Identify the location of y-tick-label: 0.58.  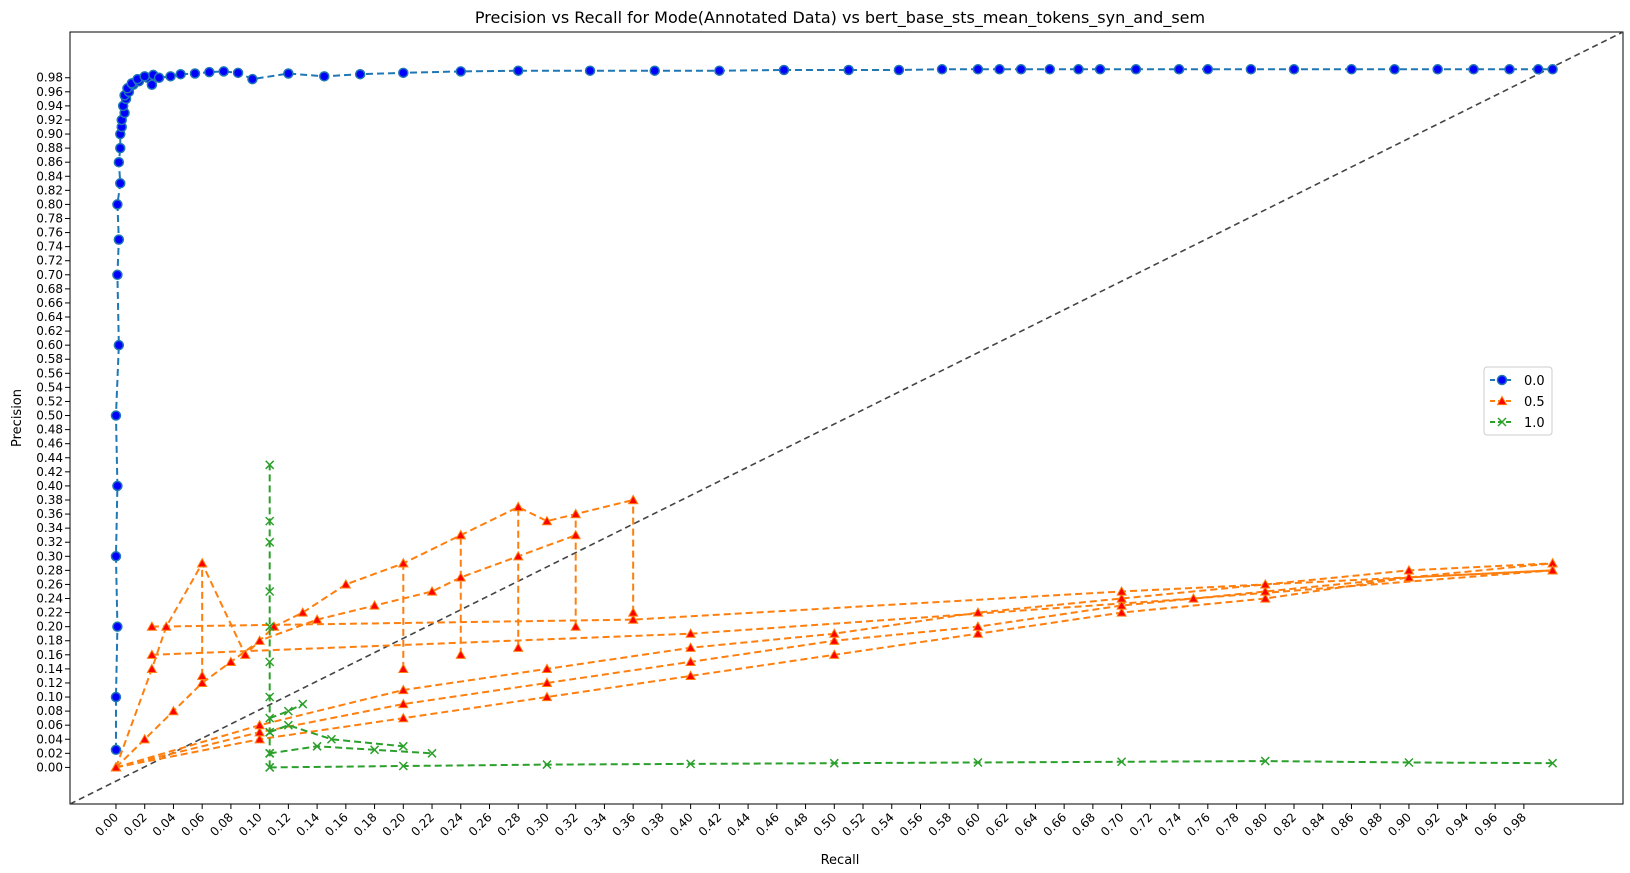
(49, 359).